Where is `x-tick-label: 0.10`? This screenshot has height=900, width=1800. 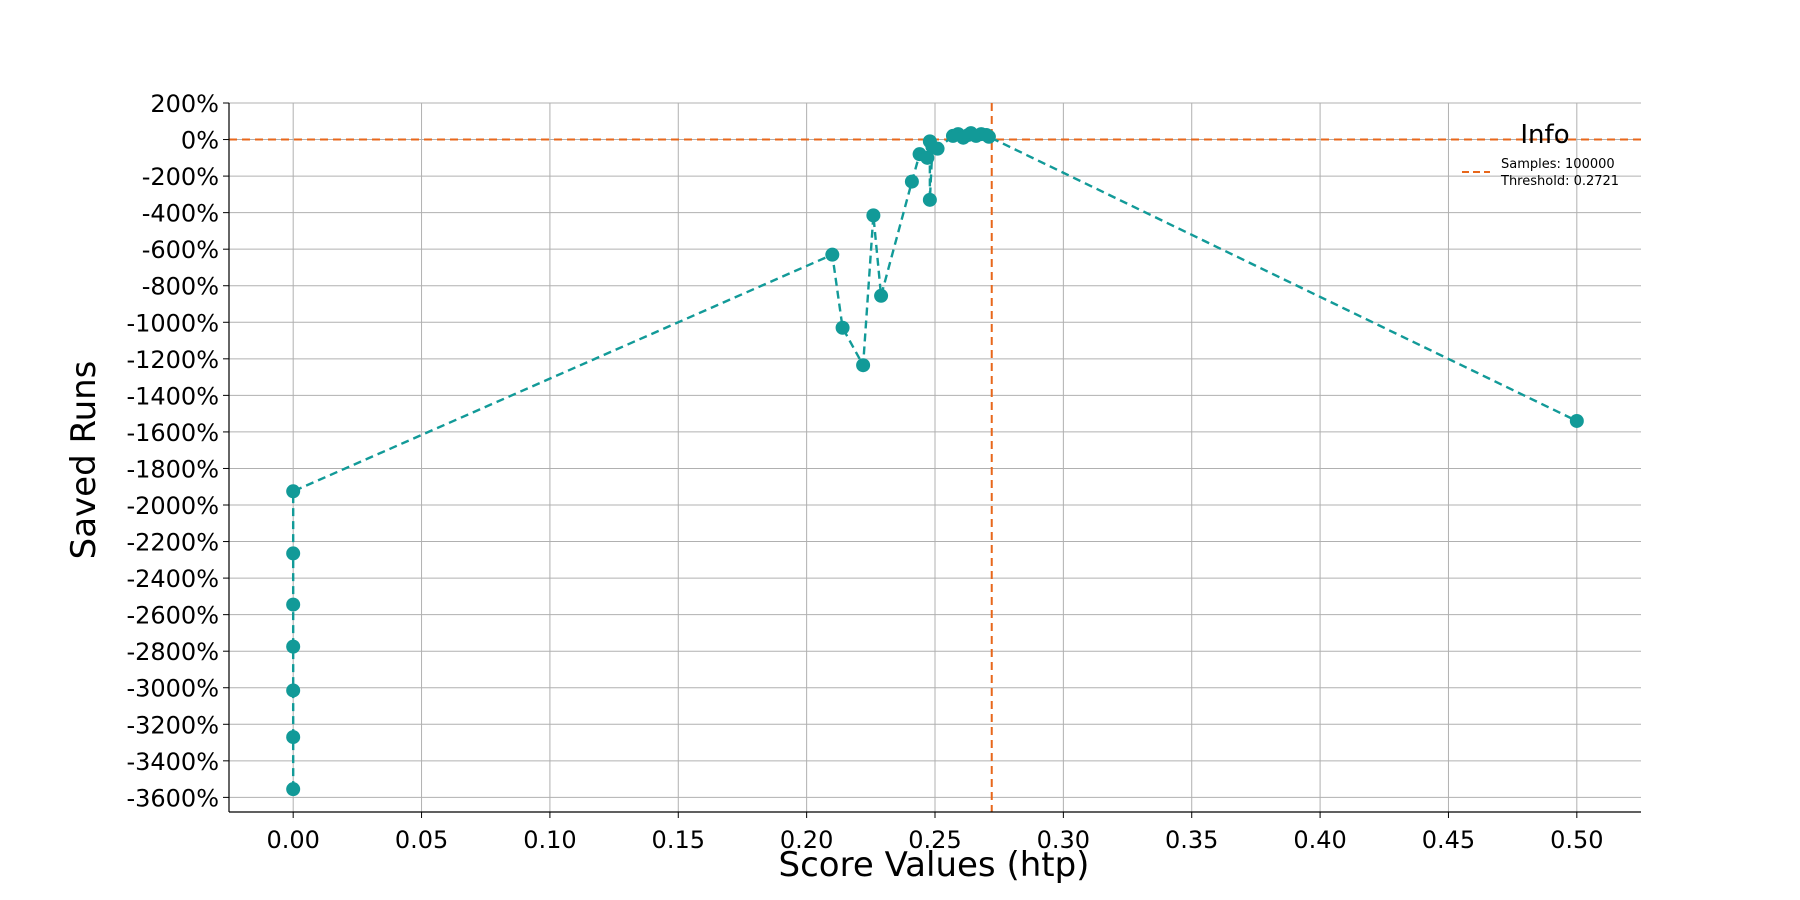 x-tick-label: 0.10 is located at coordinates (549, 840).